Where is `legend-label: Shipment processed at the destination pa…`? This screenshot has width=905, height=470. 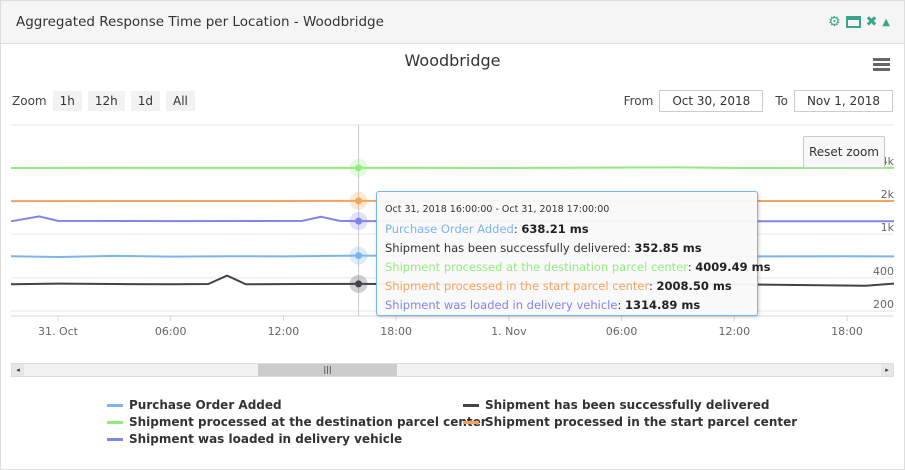
legend-label: Shipment processed at the destination pa… is located at coordinates (308, 422).